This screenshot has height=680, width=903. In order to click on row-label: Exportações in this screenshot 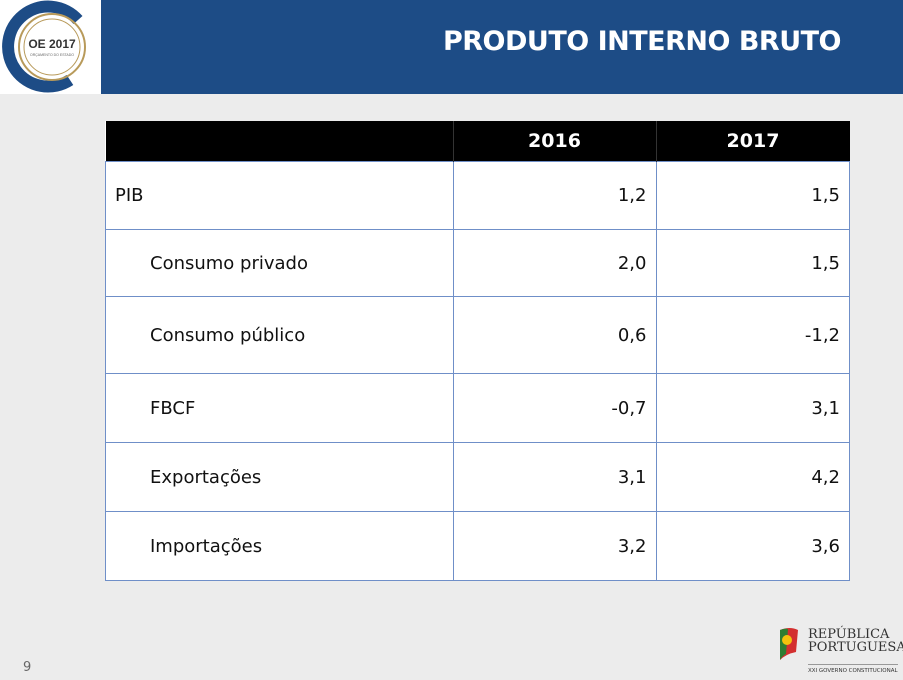, I will do `click(279, 477)`.